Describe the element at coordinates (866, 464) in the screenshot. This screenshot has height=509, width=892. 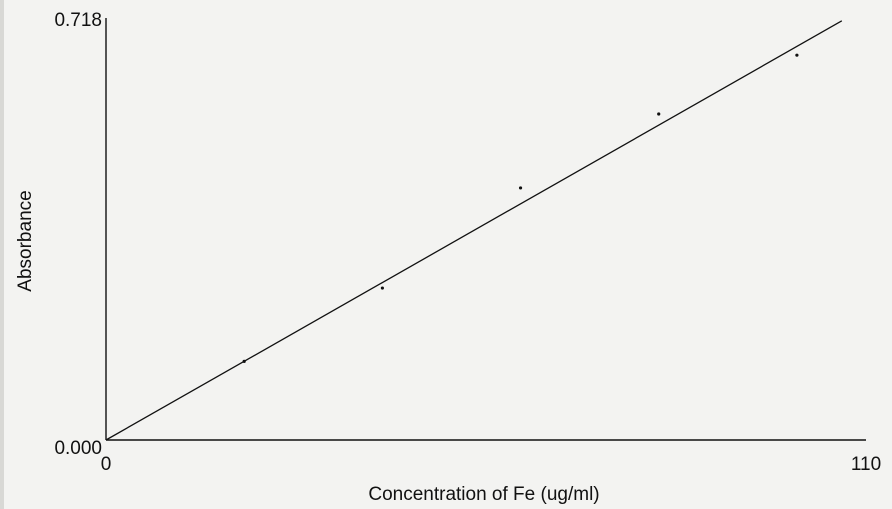
I see `x-tick-label-max: 110` at that location.